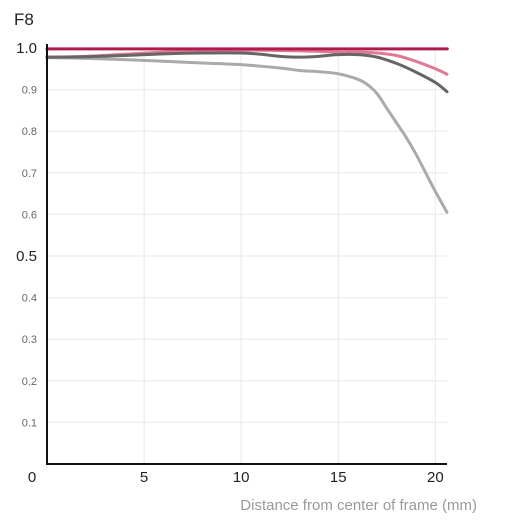  Describe the element at coordinates (29, 382) in the screenshot. I see `y-tick-label: 0.2` at that location.